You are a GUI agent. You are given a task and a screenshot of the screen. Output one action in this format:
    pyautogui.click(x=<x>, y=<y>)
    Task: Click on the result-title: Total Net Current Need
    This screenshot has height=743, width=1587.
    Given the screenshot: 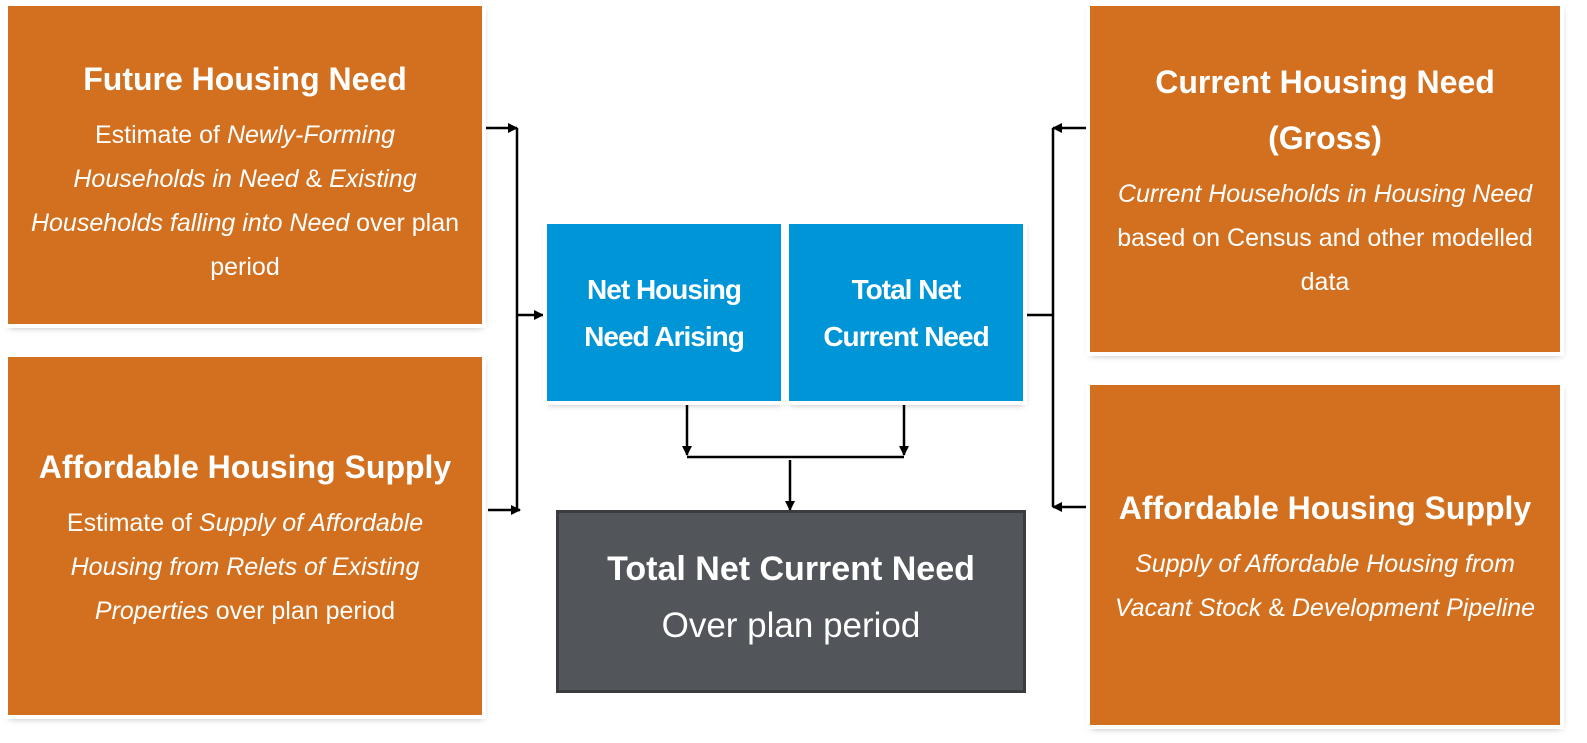 What is the action you would take?
    pyautogui.click(x=791, y=569)
    